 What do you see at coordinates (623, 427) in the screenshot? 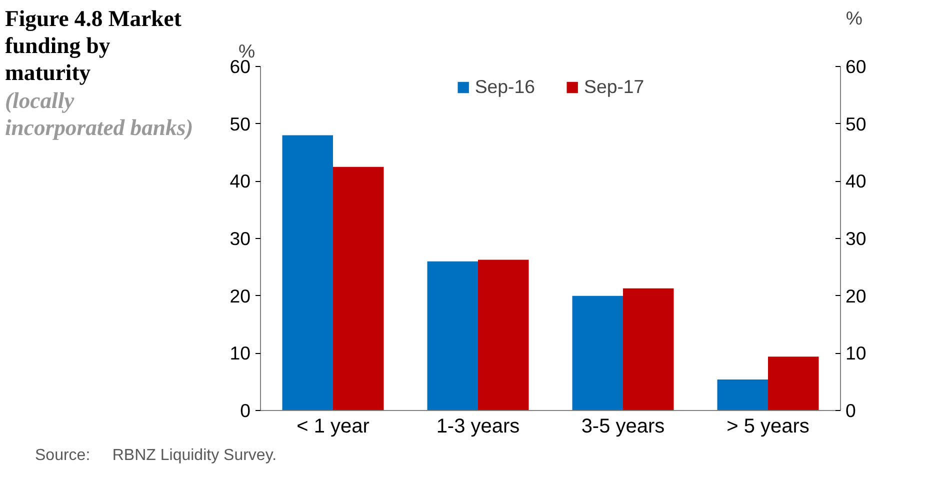
I see `x-tick-label: 3-5 years` at bounding box center [623, 427].